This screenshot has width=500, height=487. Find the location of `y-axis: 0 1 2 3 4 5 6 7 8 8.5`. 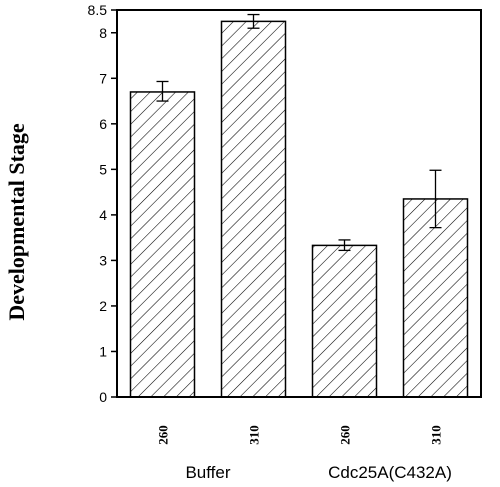

y-axis: 0 1 2 3 4 5 6 7 8 8.5 is located at coordinates (102, 203).